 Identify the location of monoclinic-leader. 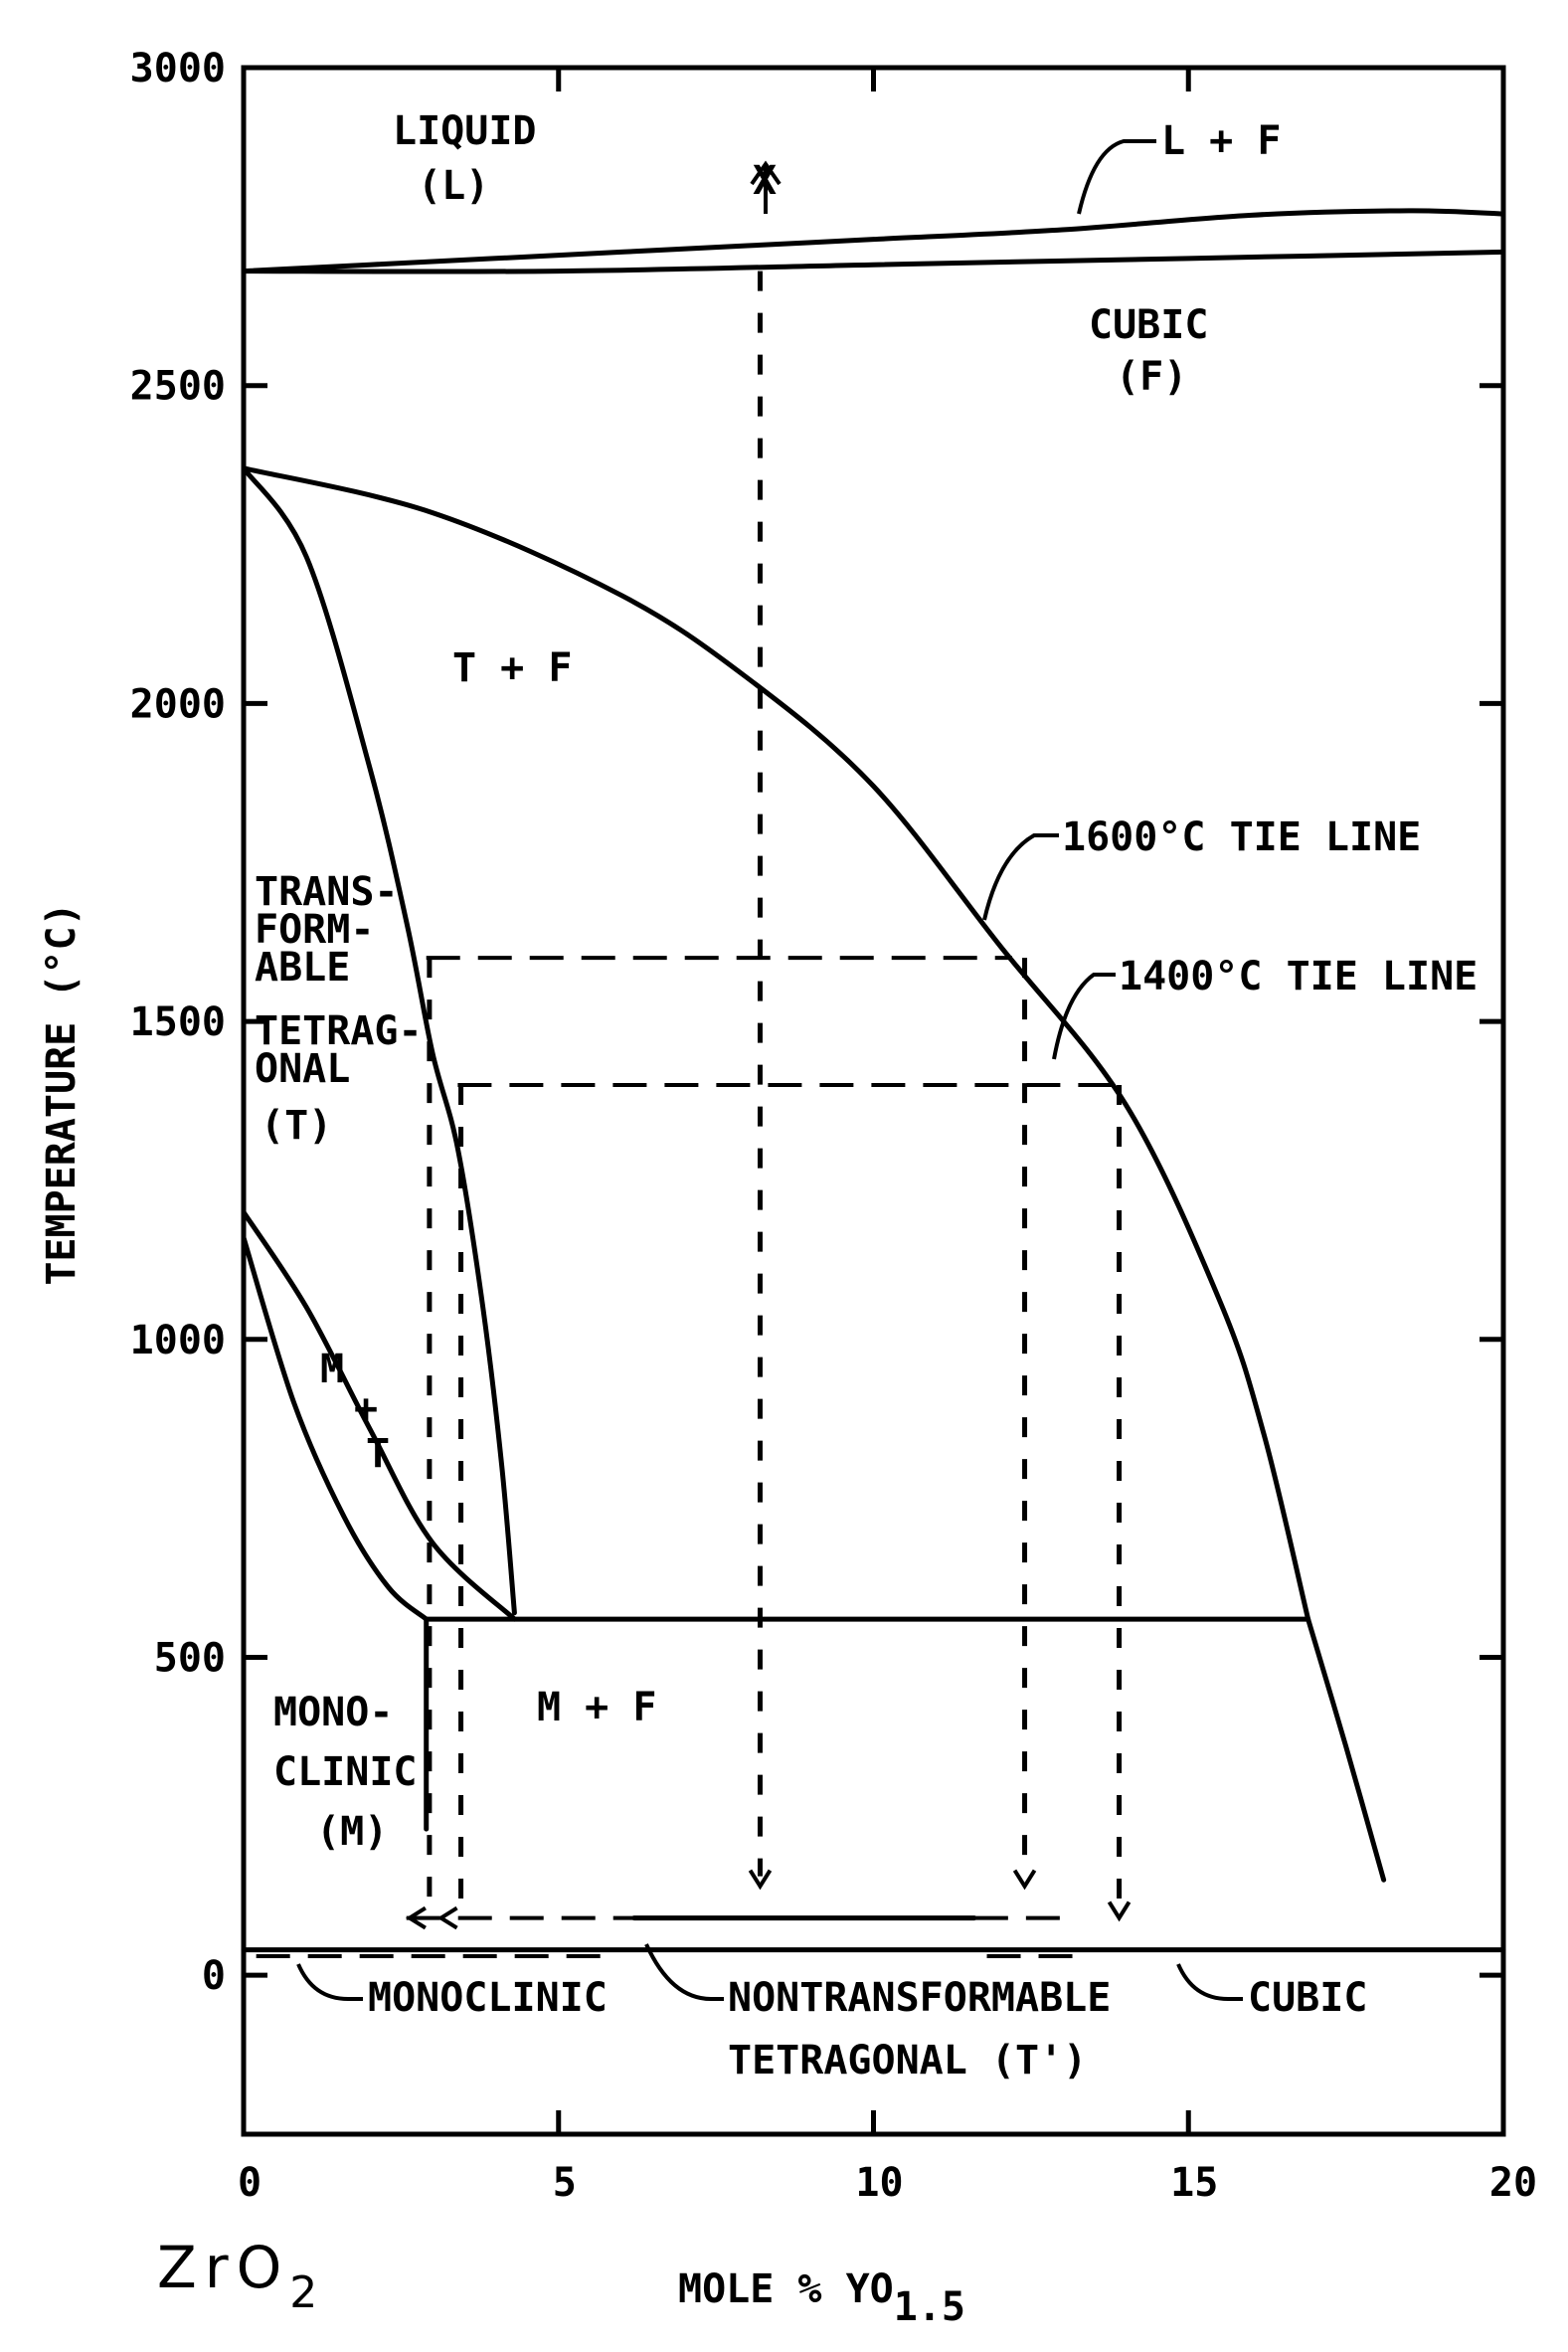
(329, 1982).